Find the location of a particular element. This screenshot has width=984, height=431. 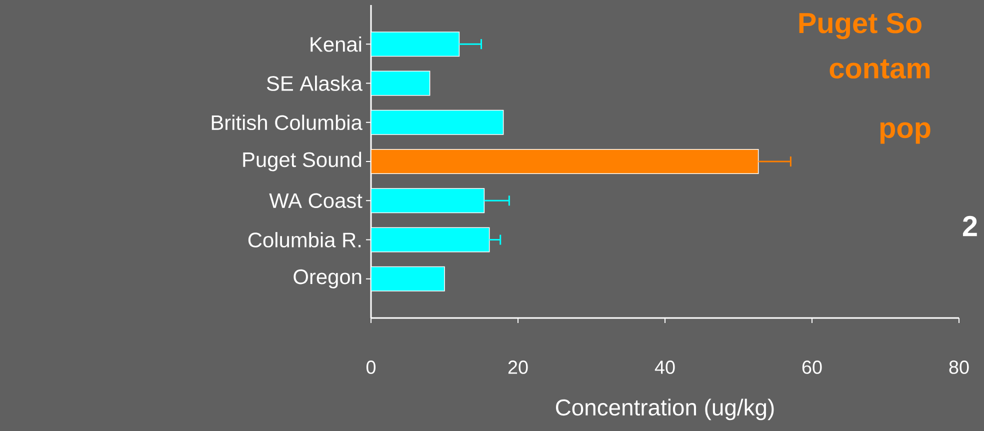

y-tick-label: Kenai is located at coordinates (336, 44).